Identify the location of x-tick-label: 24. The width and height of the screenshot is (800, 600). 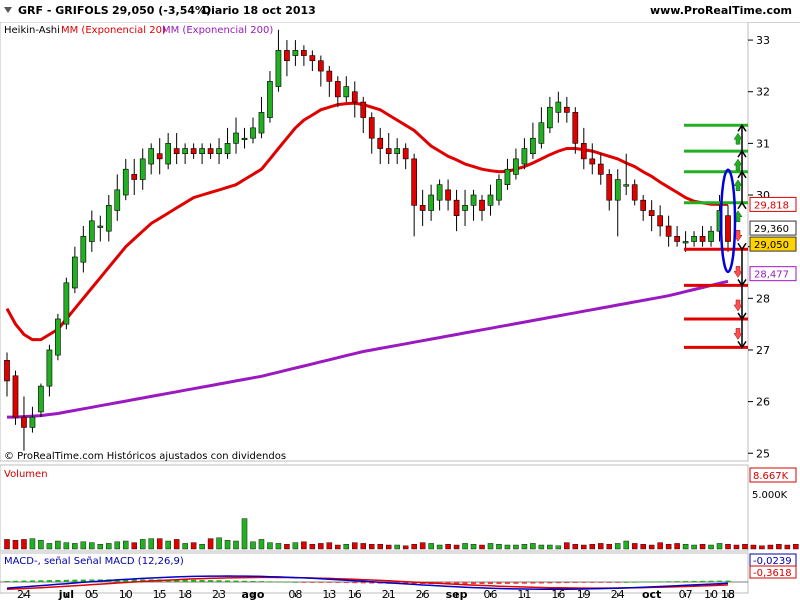
(618, 594).